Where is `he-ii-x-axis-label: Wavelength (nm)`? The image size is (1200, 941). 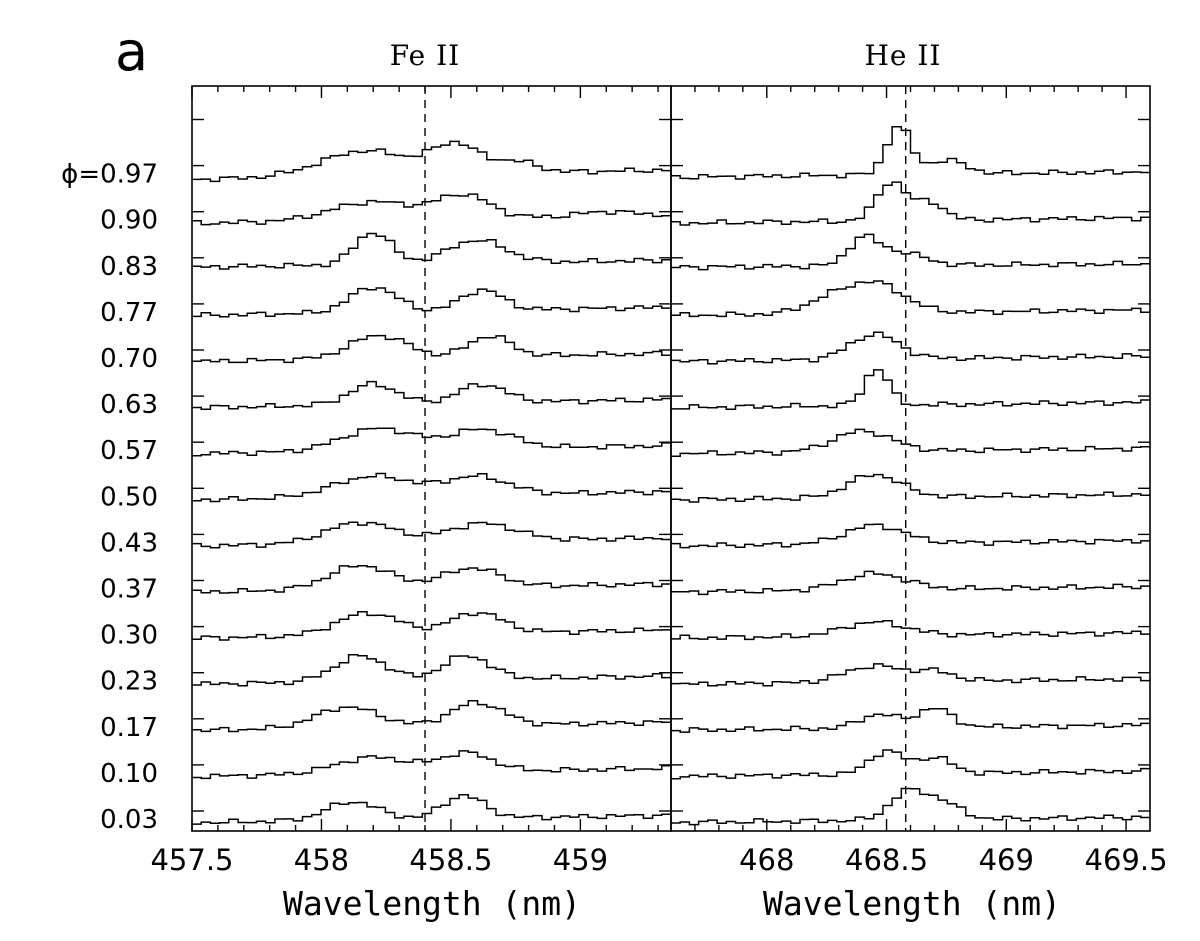
he-ii-x-axis-label: Wavelength (nm) is located at coordinates (912, 903).